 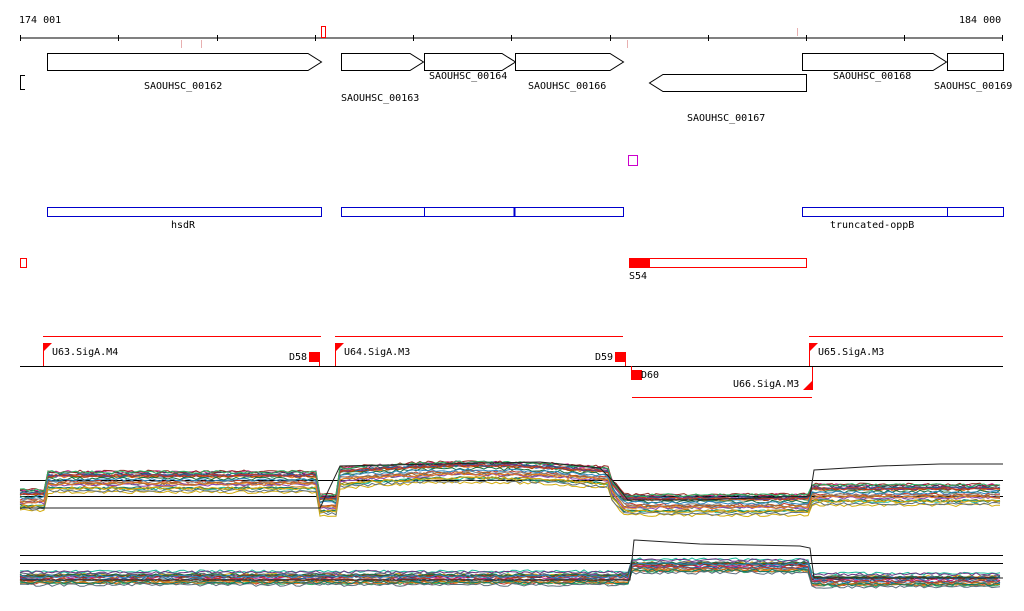 What do you see at coordinates (40, 20) in the screenshot?
I see `ruler-start-label: 174 001` at bounding box center [40, 20].